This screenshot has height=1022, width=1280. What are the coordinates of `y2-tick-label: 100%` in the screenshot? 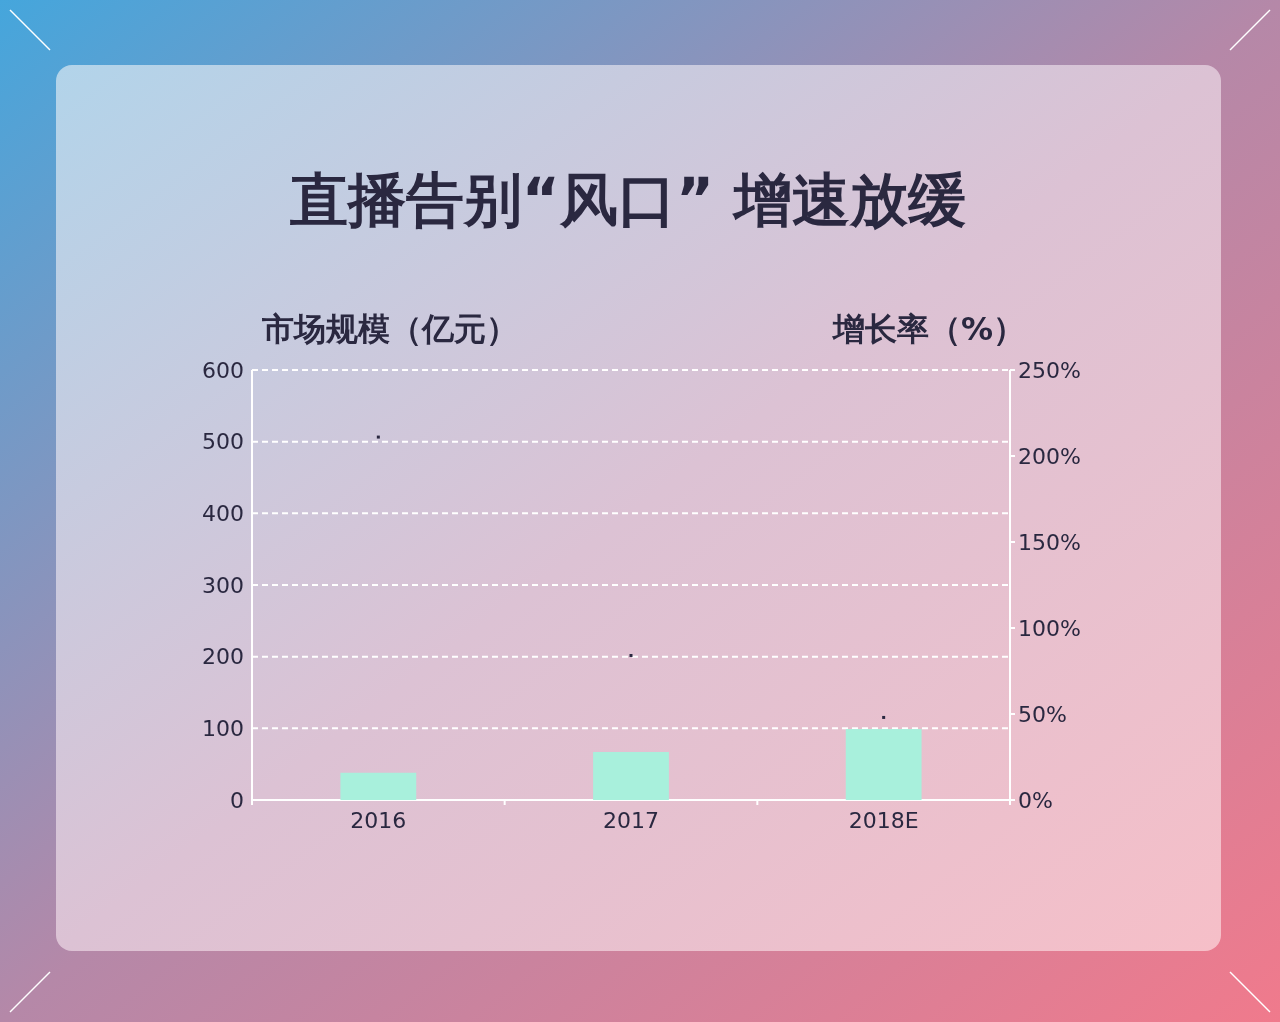 It's located at (1049, 628).